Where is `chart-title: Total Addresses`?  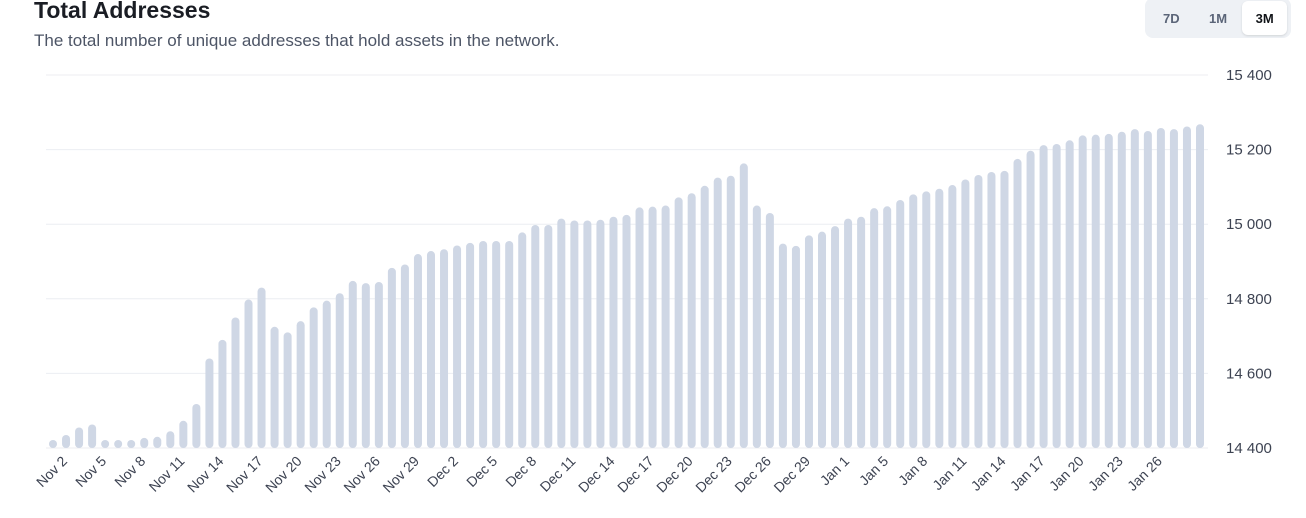
chart-title: Total Addresses is located at coordinates (122, 11).